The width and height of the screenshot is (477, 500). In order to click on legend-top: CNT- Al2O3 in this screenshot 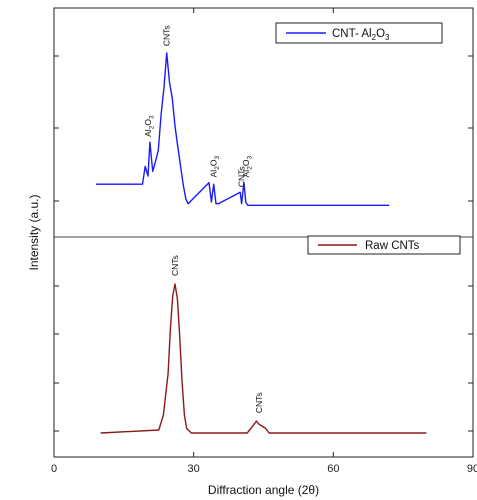, I will do `click(359, 33)`.